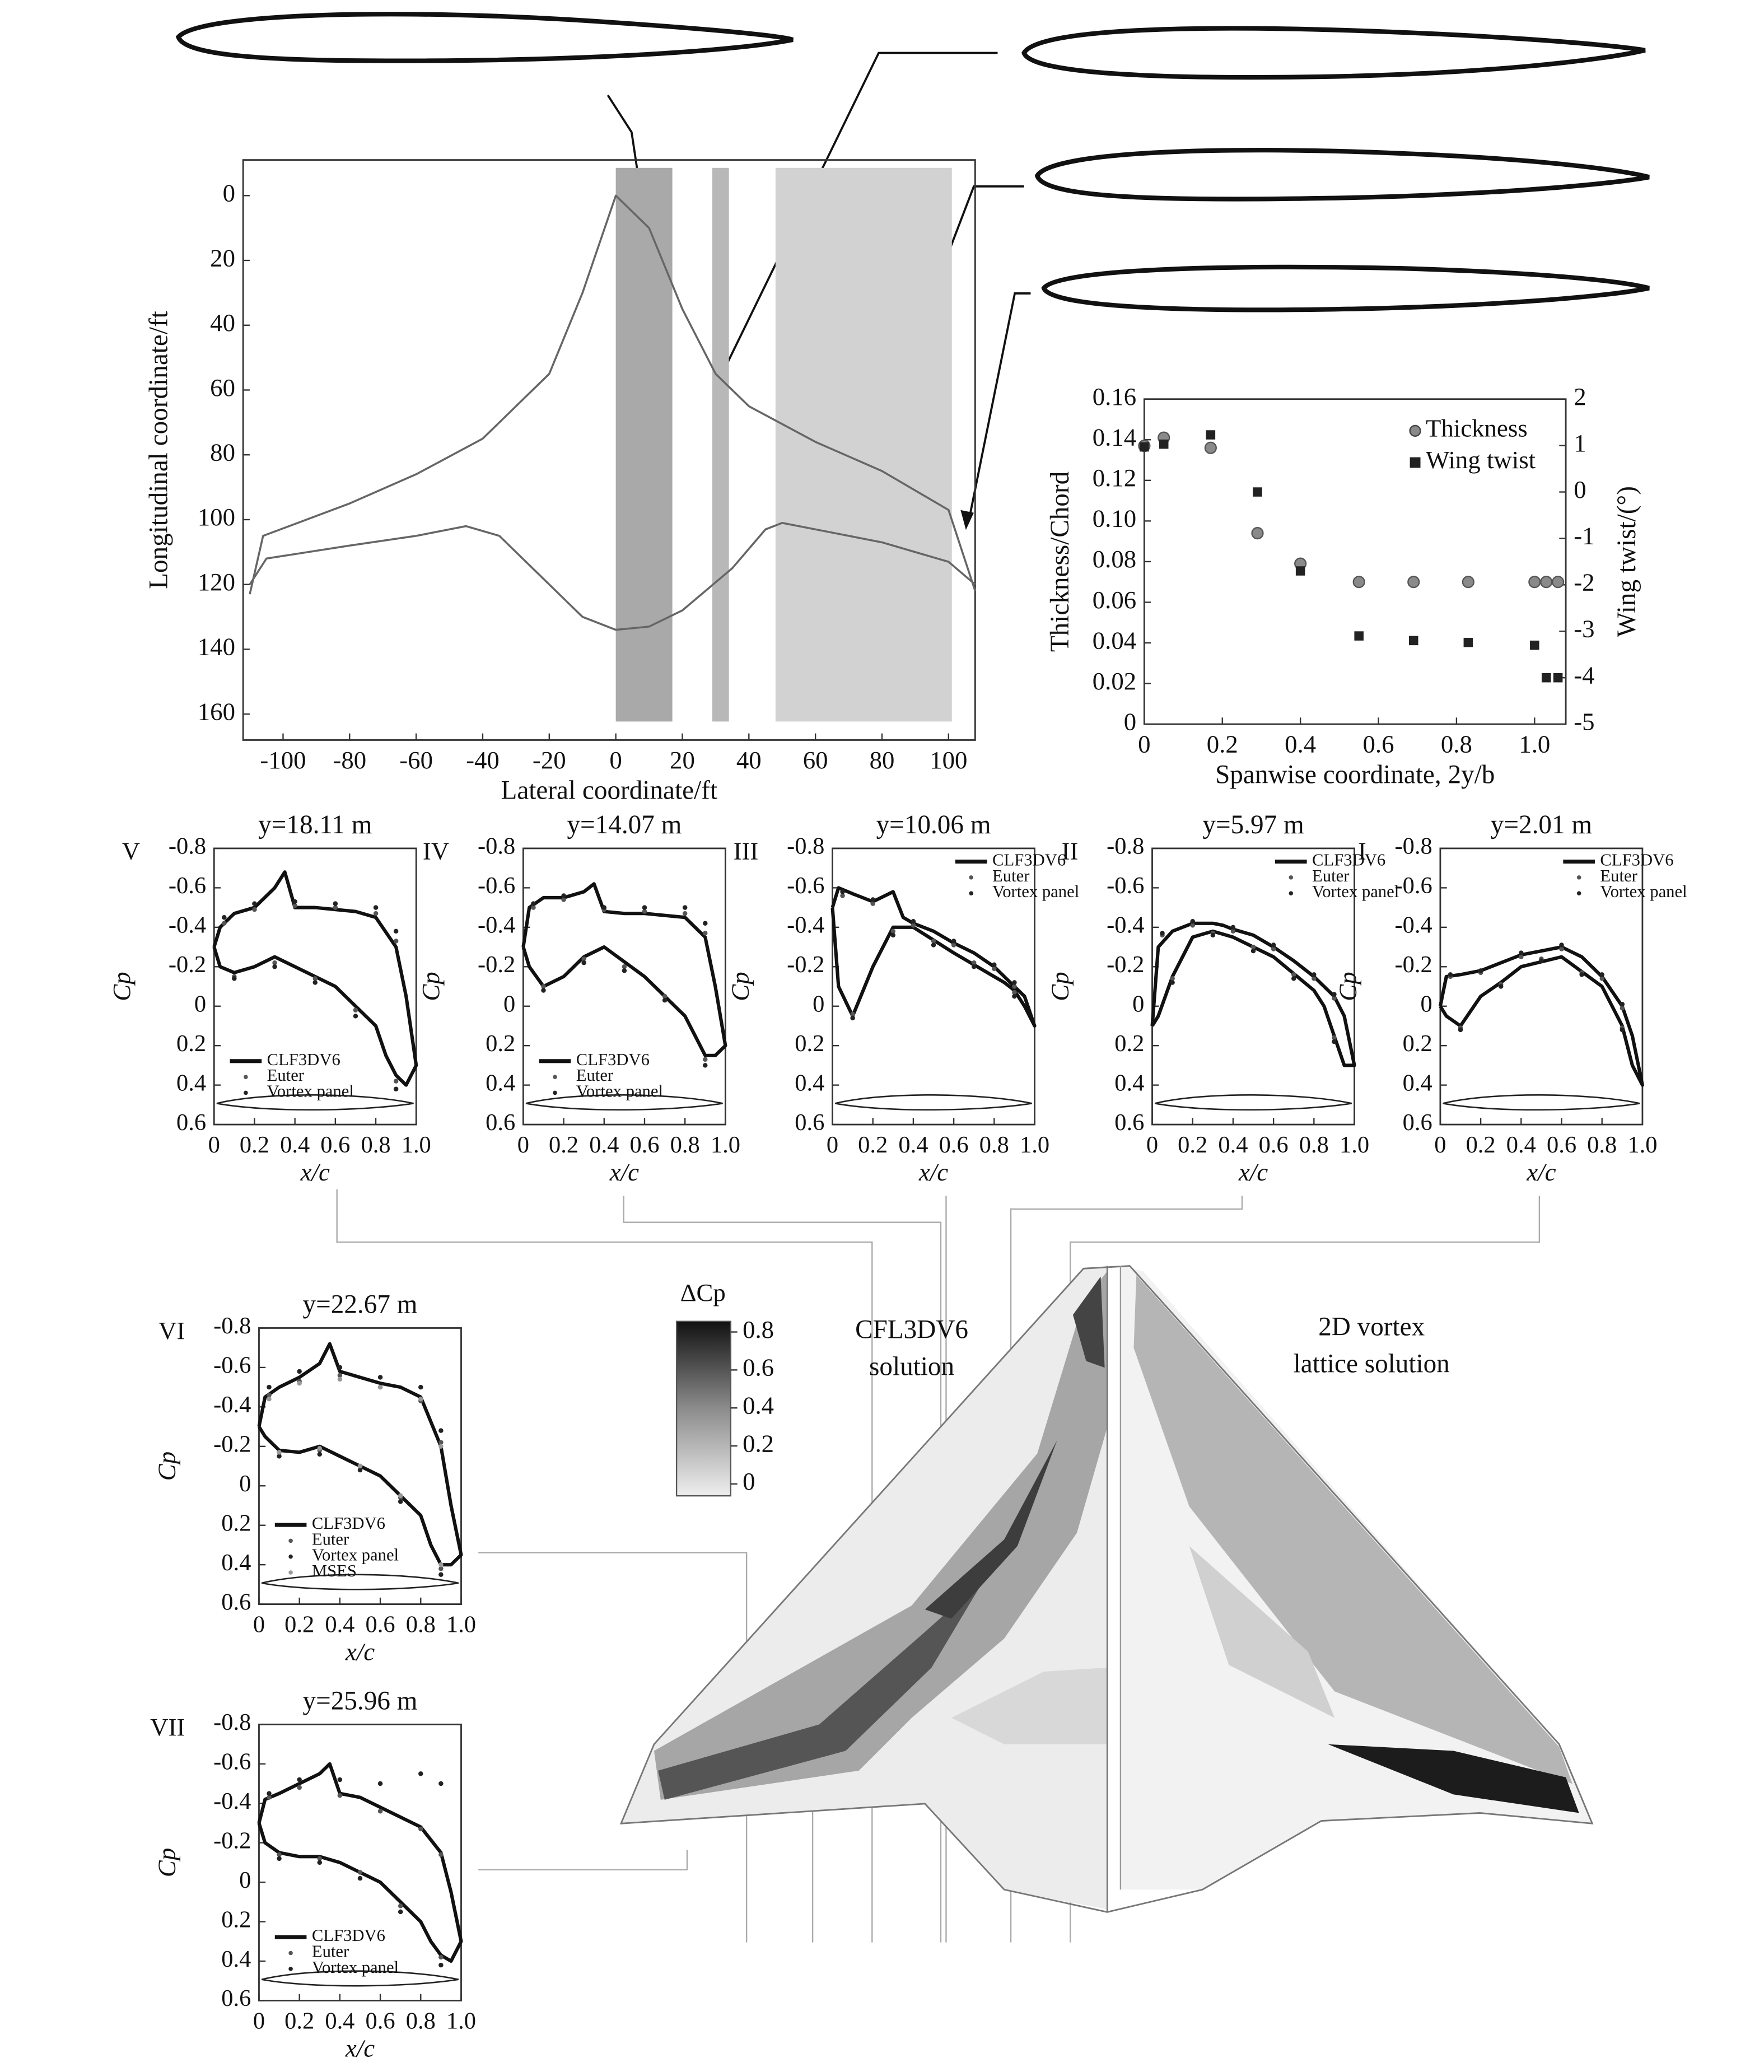  I want to click on y-tick-label: 0.10, so click(1115, 519).